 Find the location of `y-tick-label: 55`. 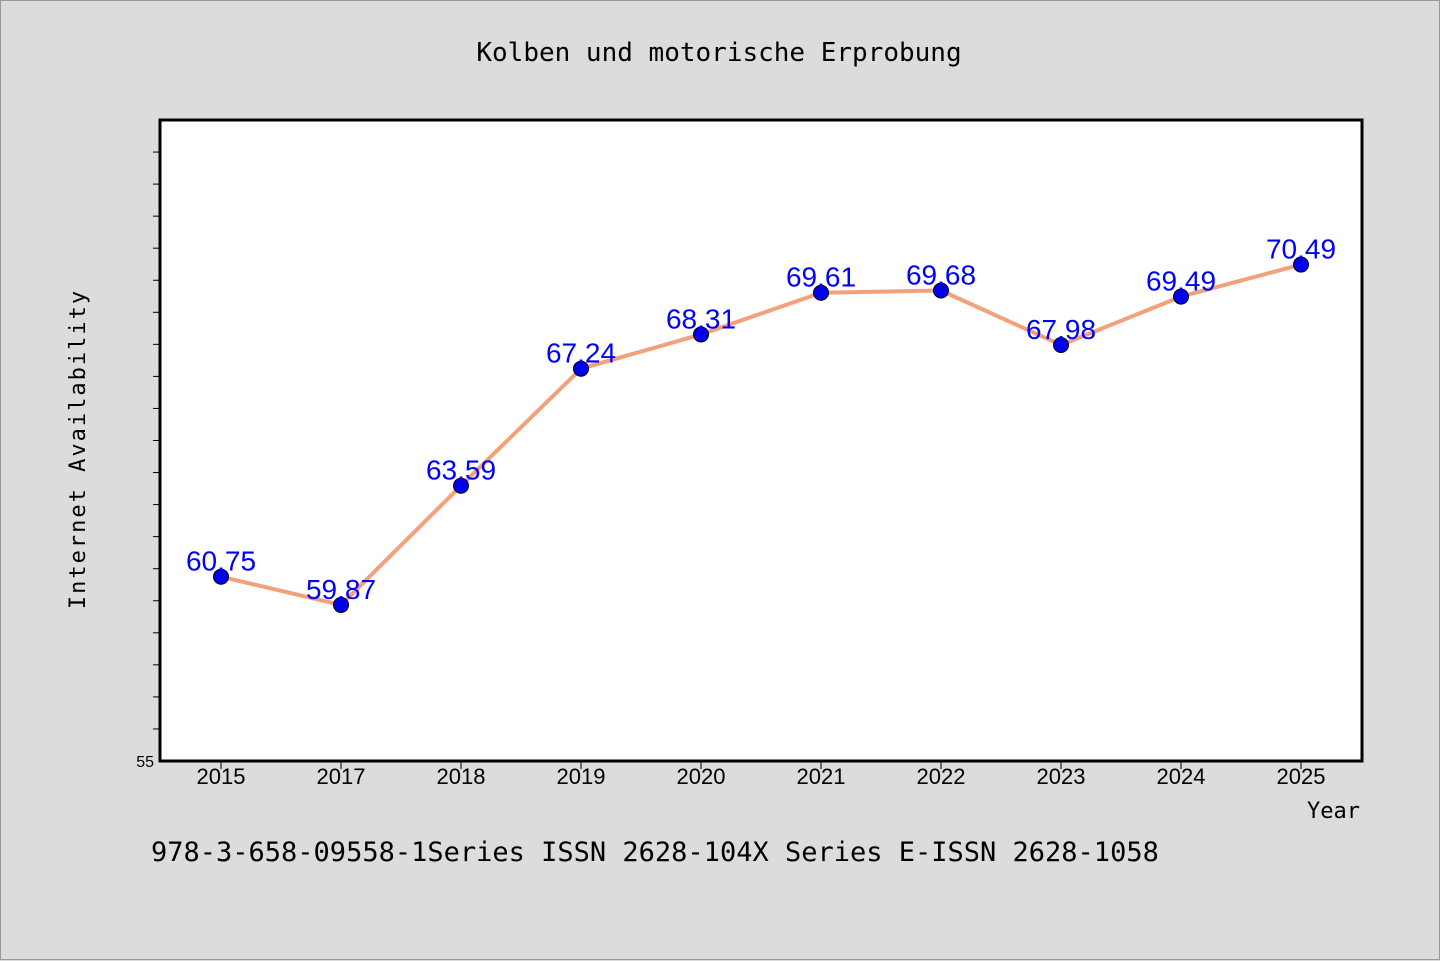

y-tick-label: 55 is located at coordinates (145, 762).